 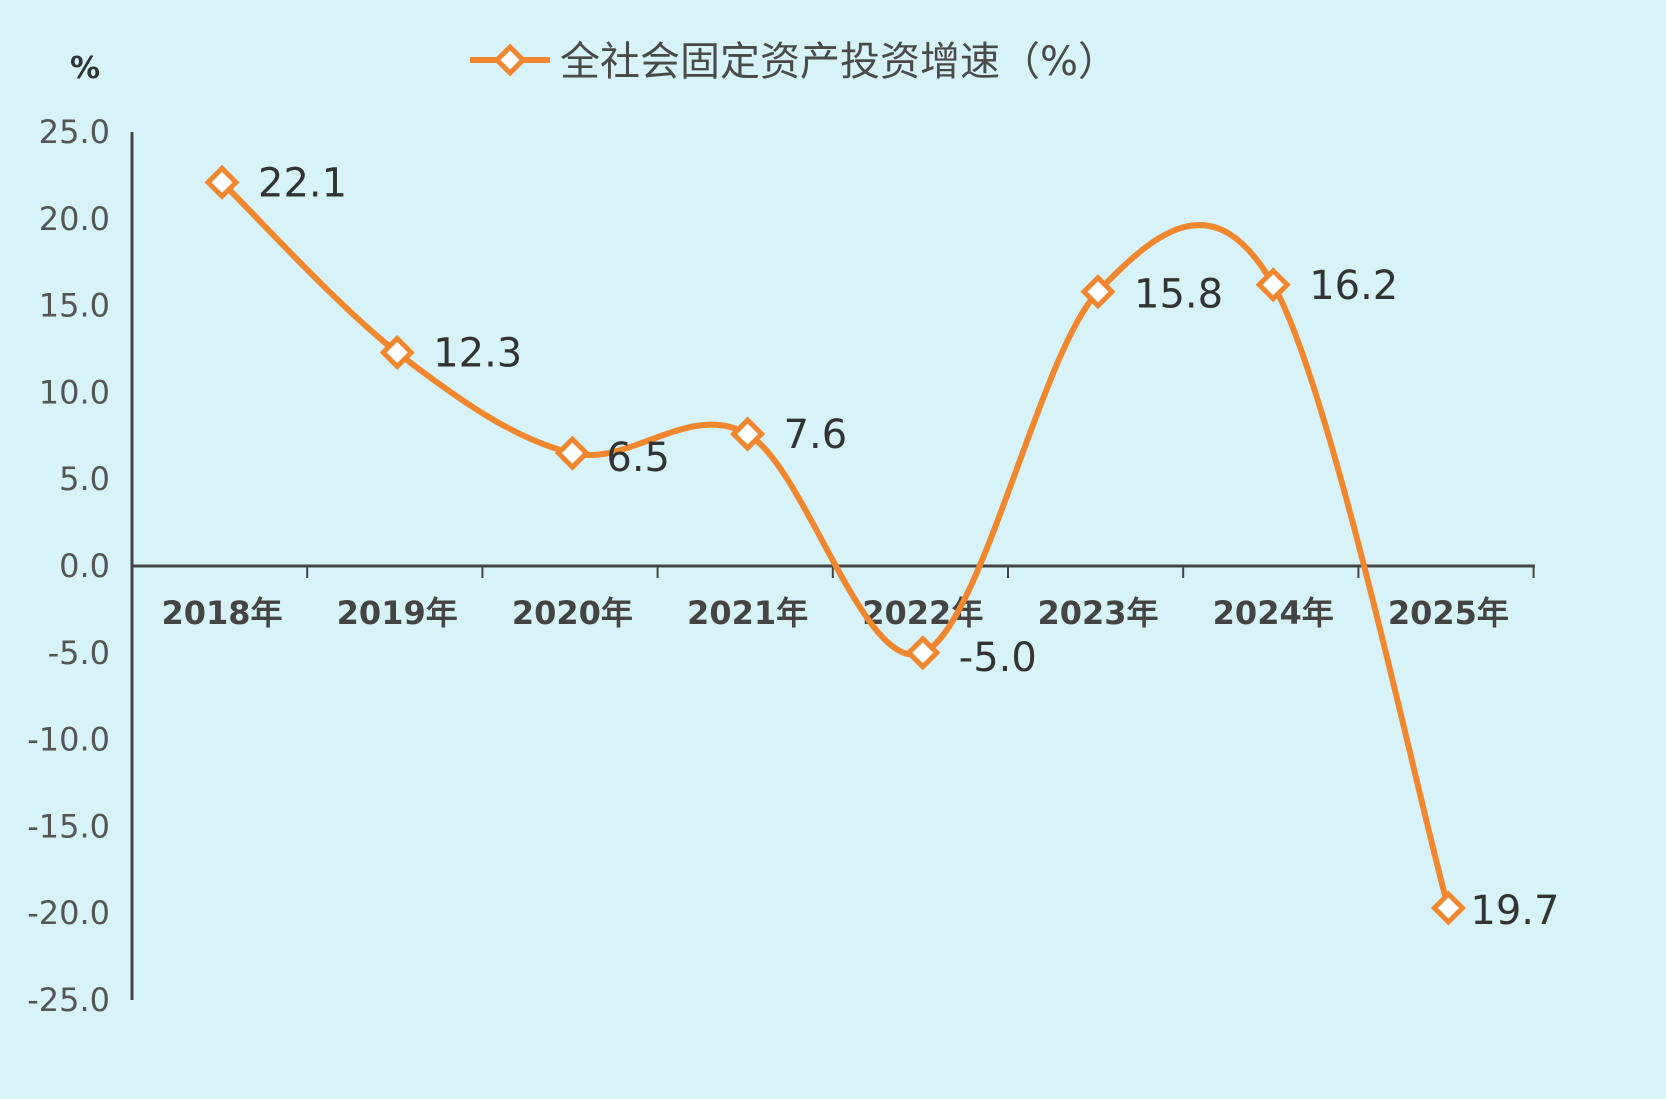 I want to click on data-label: 16.2, so click(x=1353, y=286).